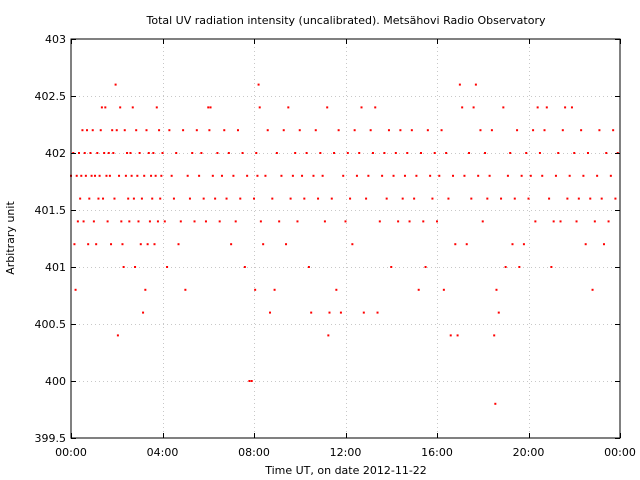 This screenshot has height=480, width=640. Describe the element at coordinates (254, 452) in the screenshot. I see `x-tick-label: 08:00` at that location.